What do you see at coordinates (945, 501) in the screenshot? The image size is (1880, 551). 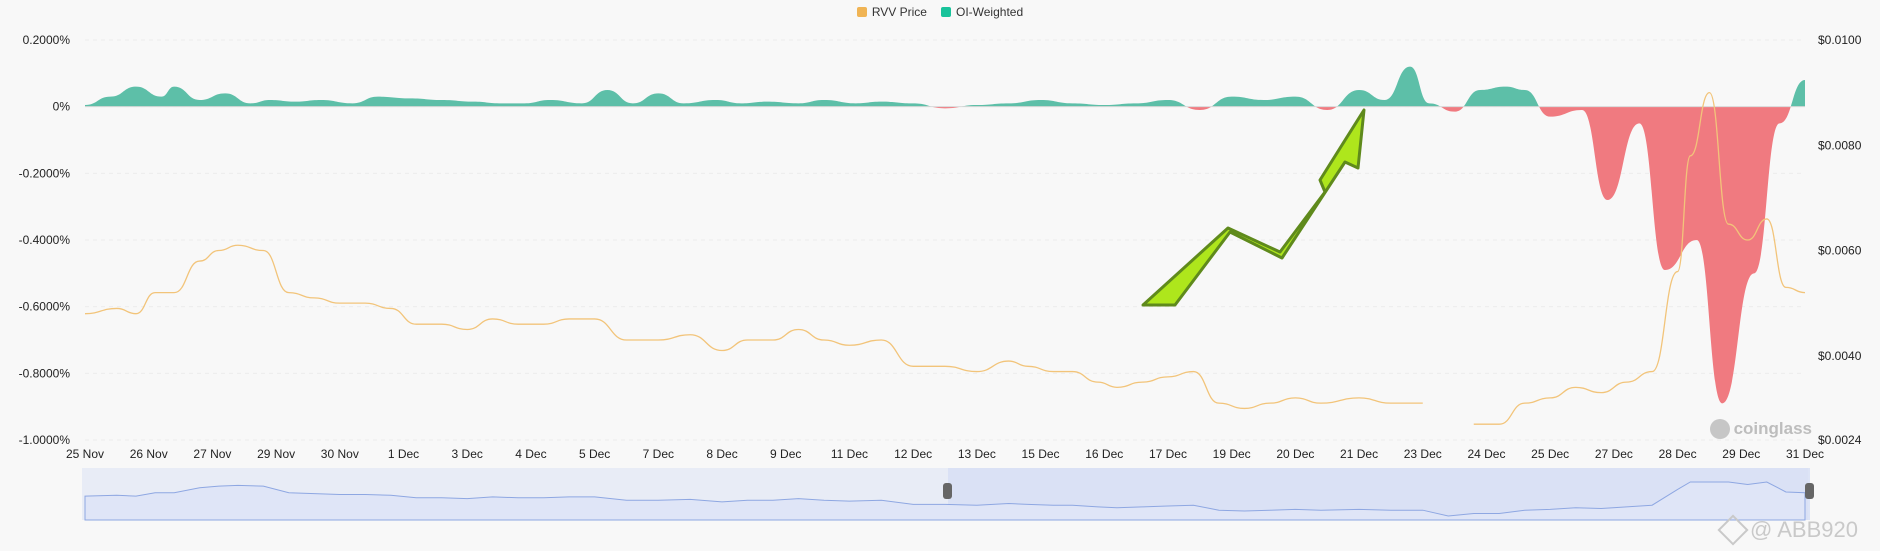 I see `navigator-series` at bounding box center [945, 501].